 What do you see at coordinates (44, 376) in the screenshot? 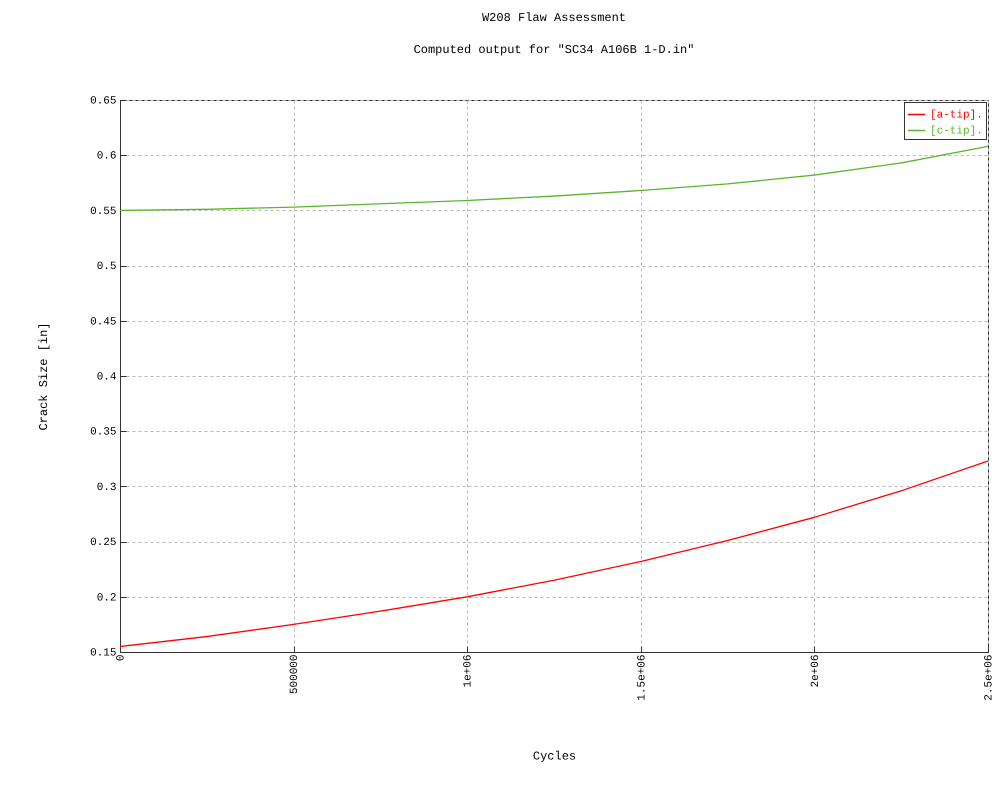
I see `y-axis-title: Crack Size [in]` at bounding box center [44, 376].